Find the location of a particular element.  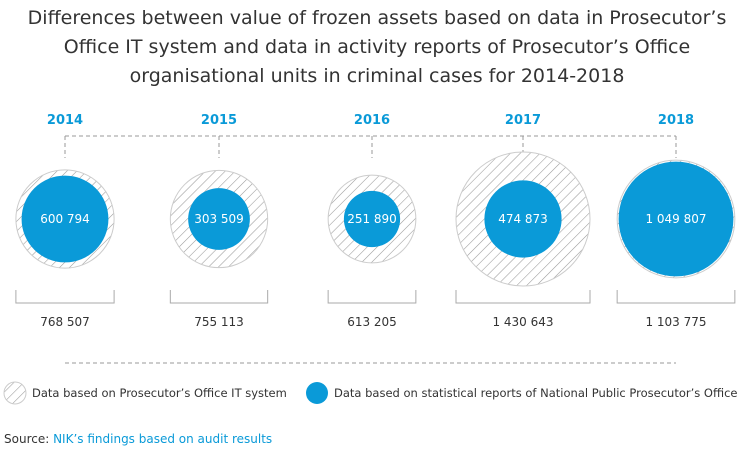

inner-circle-2015 is located at coordinates (219, 219).